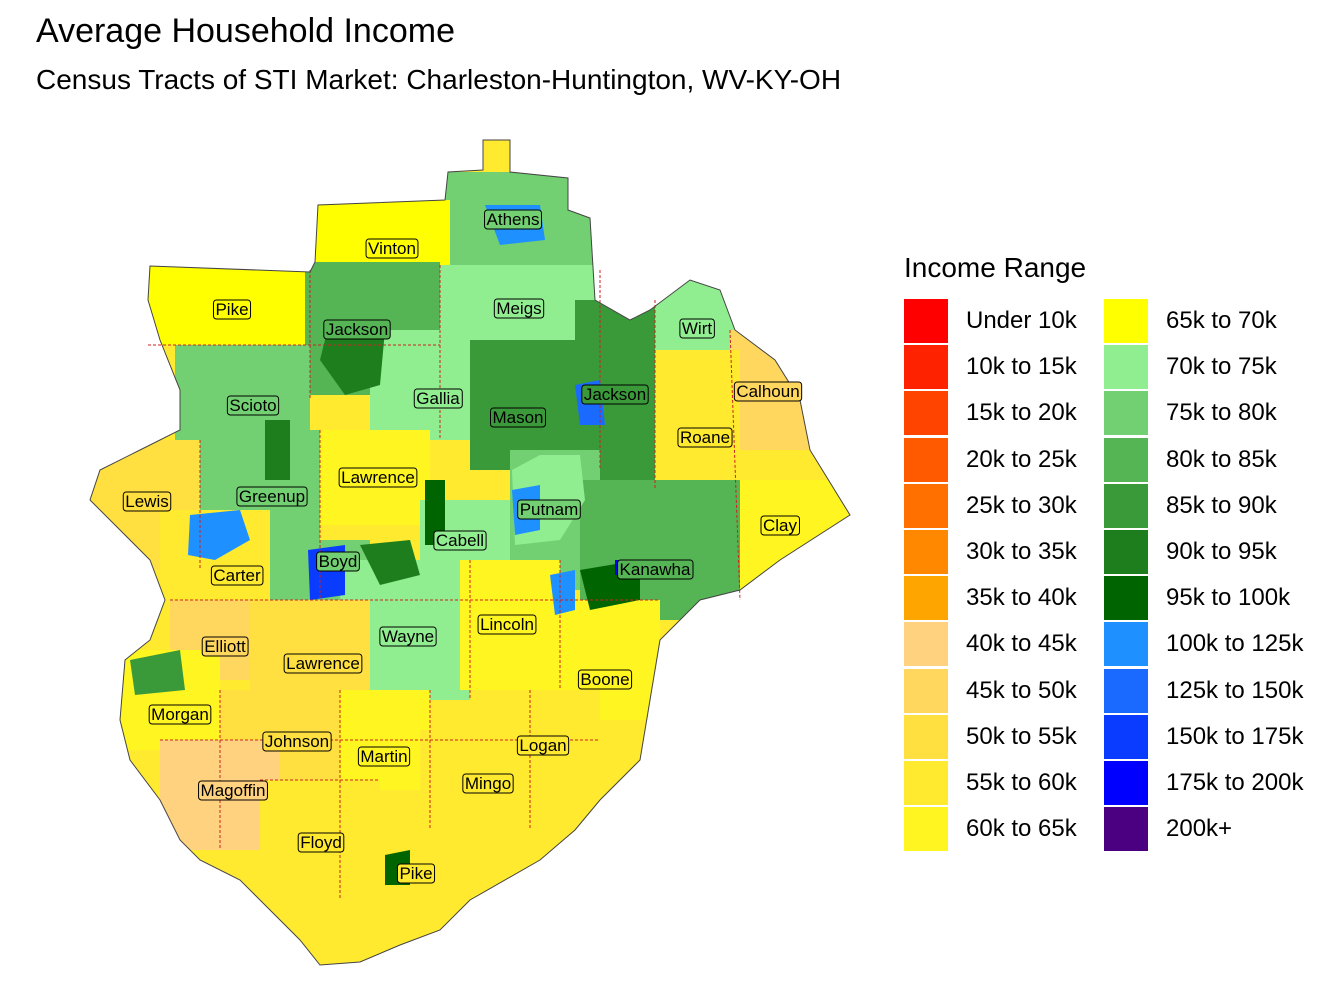 The width and height of the screenshot is (1344, 1008). What do you see at coordinates (1021, 736) in the screenshot?
I see `legend-label: 50k to 55k` at bounding box center [1021, 736].